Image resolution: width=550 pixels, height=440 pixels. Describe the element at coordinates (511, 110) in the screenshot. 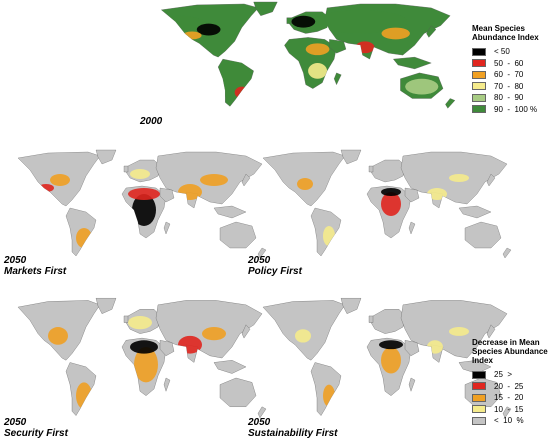

I see `legend-item: 90 - 100 %` at that location.